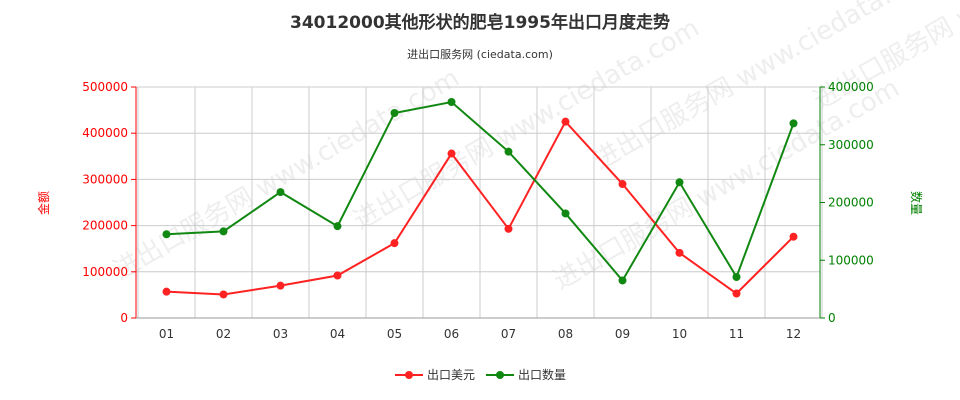  I want to click on left-axis-tick-label: 0, so click(124, 318).